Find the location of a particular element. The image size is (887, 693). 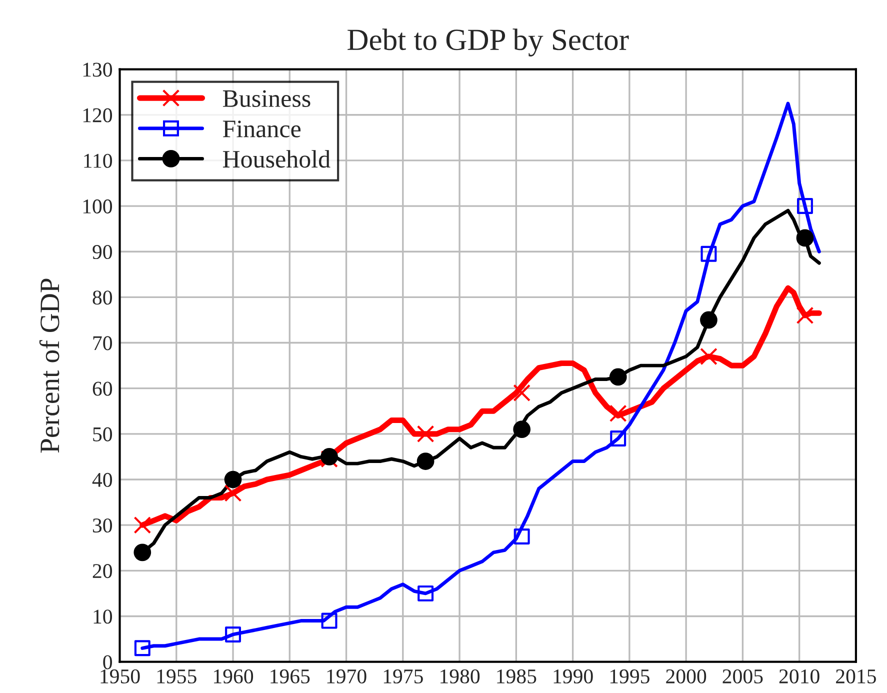

chart-title: Debt to GDP by Sector is located at coordinates (488, 42).